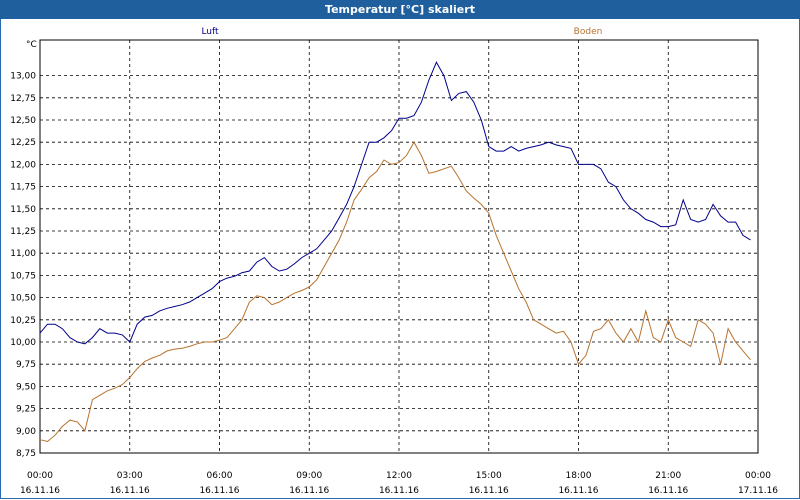 Image resolution: width=800 pixels, height=500 pixels. I want to click on x-tick-time-label: 21:00, so click(668, 476).